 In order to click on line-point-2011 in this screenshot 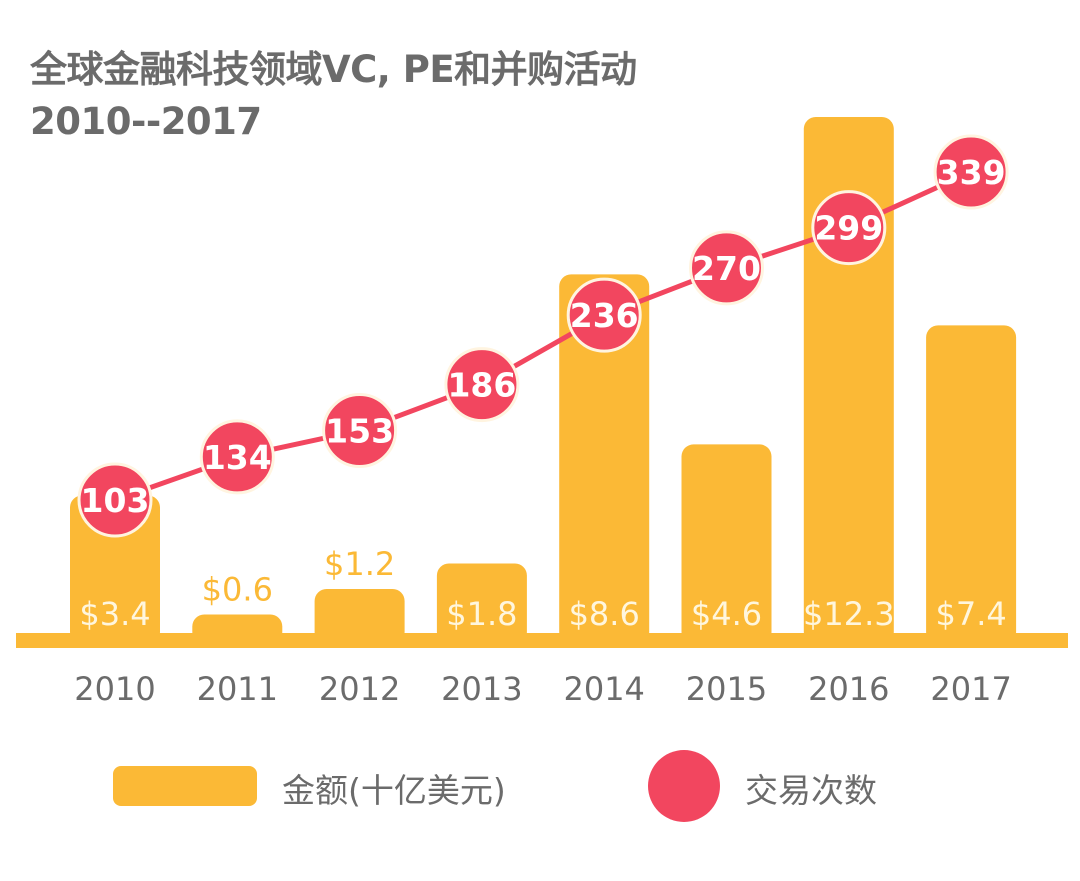, I will do `click(237, 457)`.